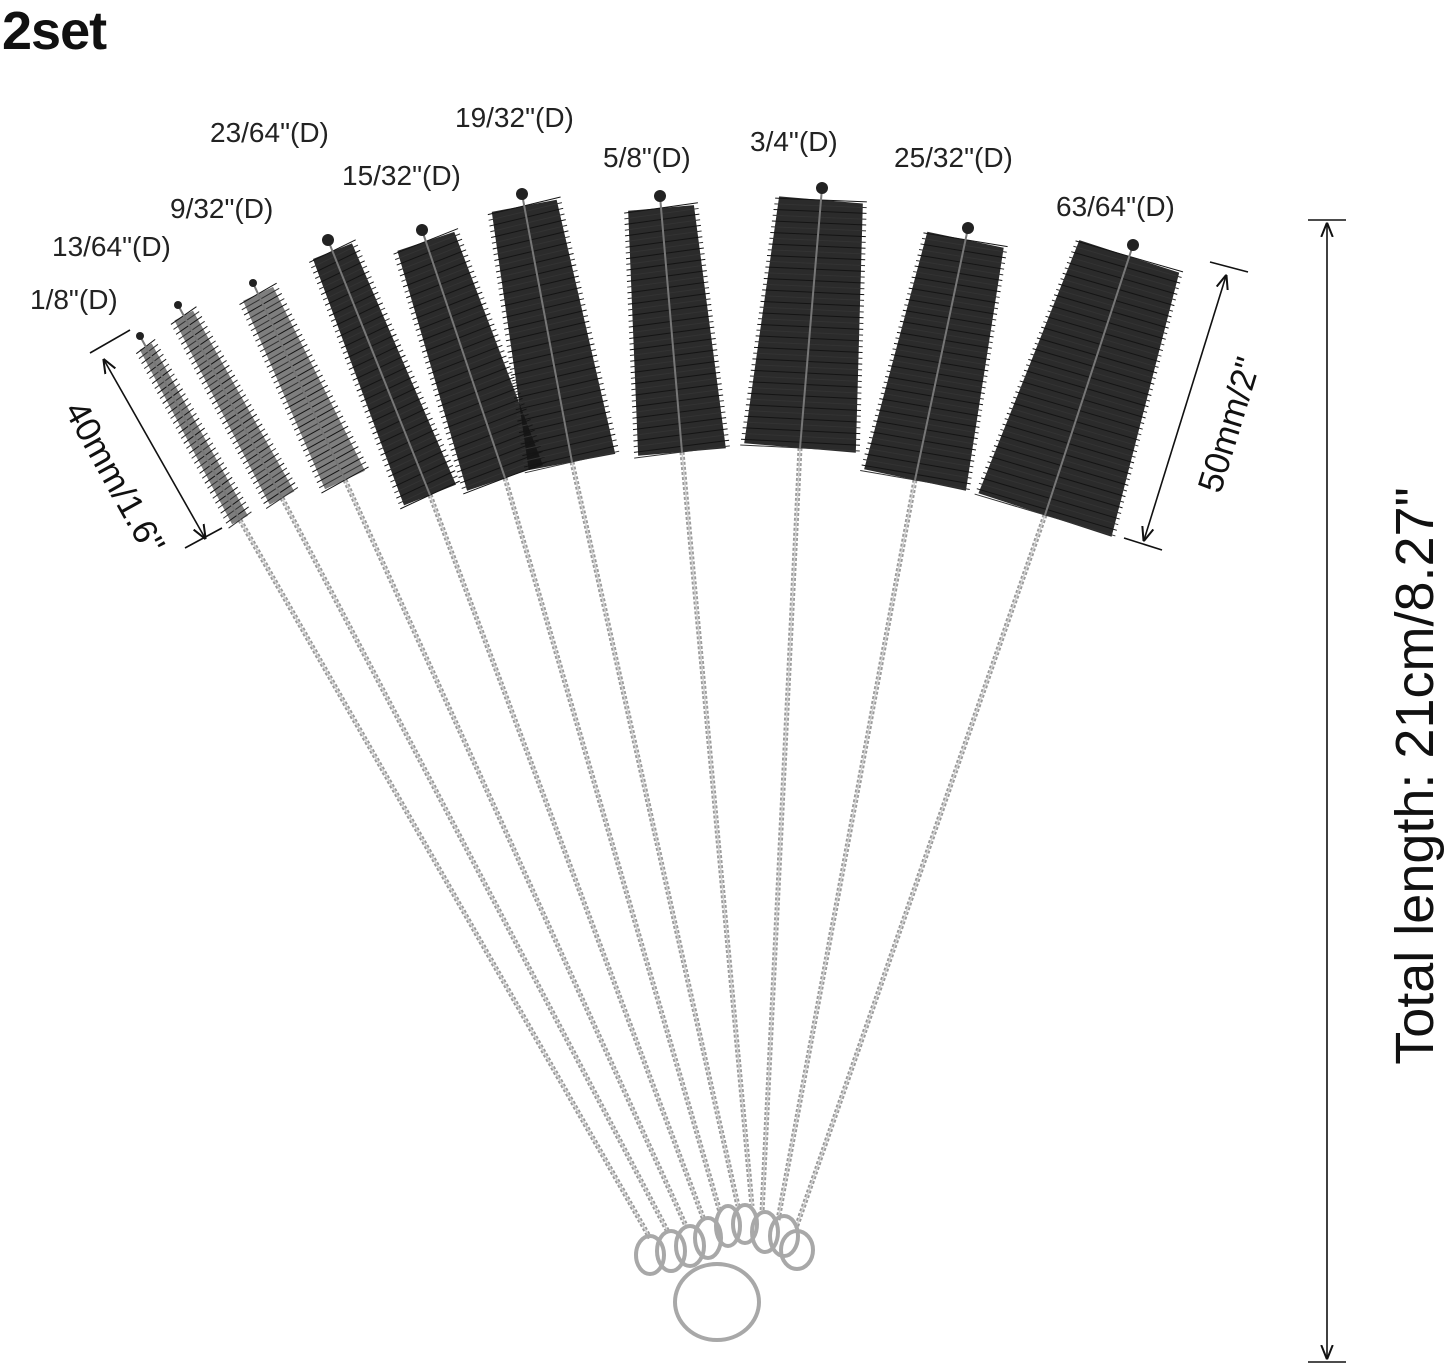 The width and height of the screenshot is (1445, 1371). I want to click on total-length-label: Total length: 21cm/8.27", so click(1415, 776).